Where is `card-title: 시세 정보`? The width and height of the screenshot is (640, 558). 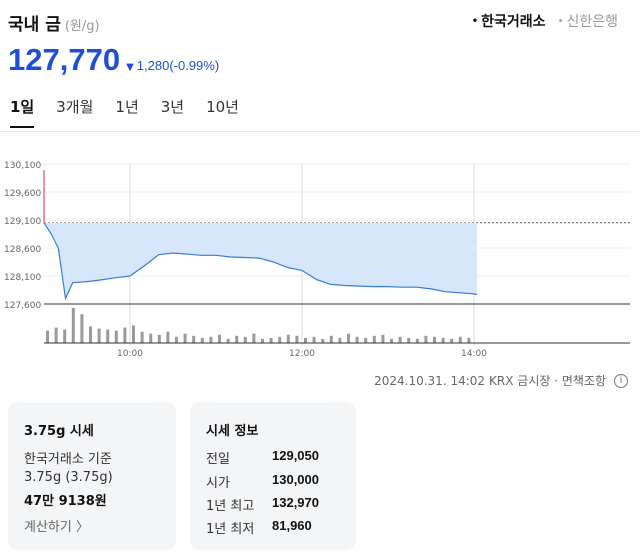 card-title: 시세 정보 is located at coordinates (232, 431).